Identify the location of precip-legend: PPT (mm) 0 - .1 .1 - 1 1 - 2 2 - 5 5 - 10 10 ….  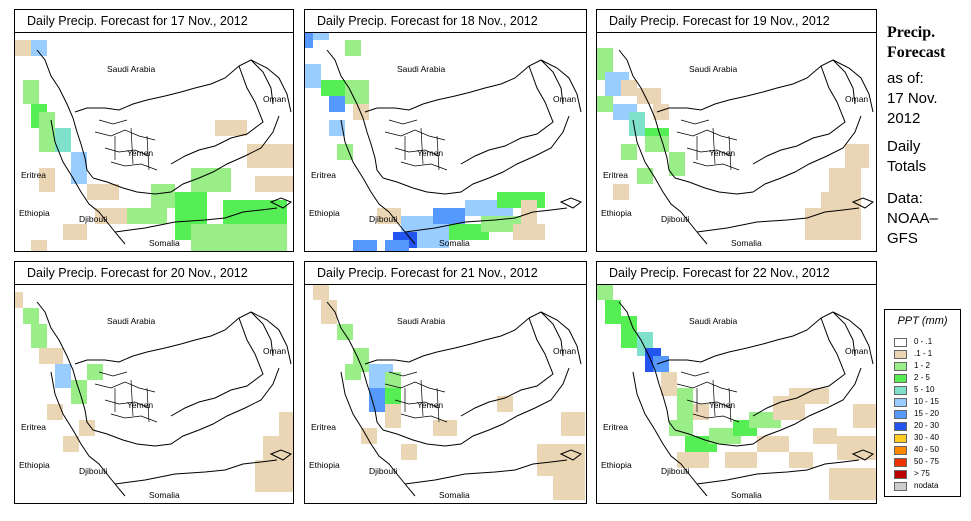
(922, 403).